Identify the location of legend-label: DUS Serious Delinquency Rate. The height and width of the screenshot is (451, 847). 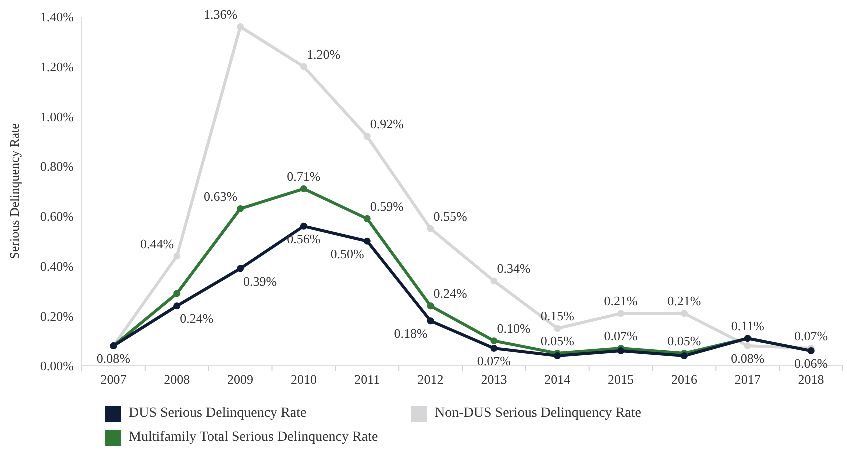
(218, 414).